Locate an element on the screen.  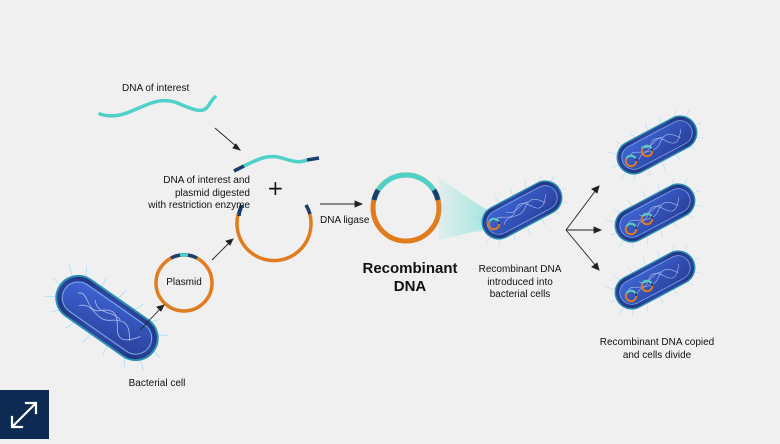
expand-button is located at coordinates (24, 414).